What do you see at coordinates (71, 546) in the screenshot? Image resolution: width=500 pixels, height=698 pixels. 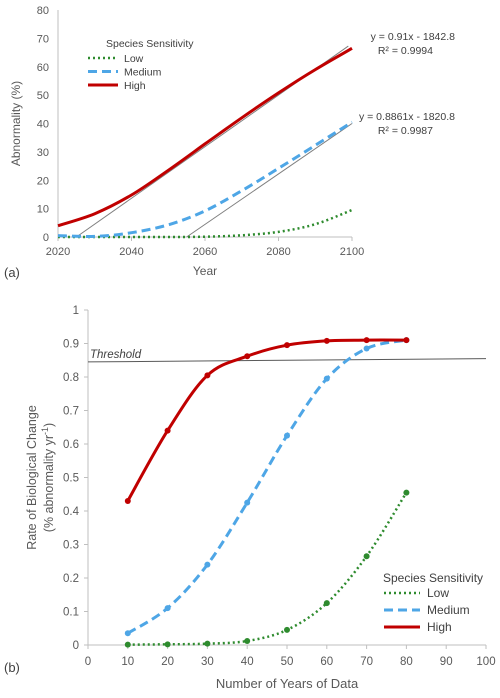 I see `b-y-tick-label: 0.3` at bounding box center [71, 546].